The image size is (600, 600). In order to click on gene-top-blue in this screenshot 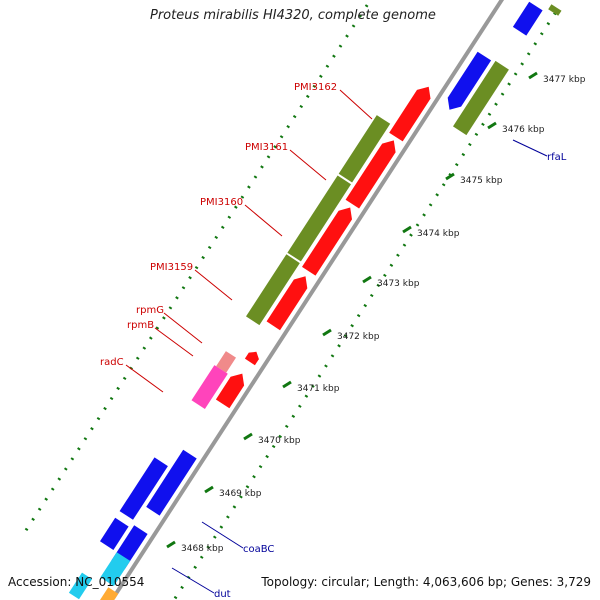, I will do `click(527, 18)`.